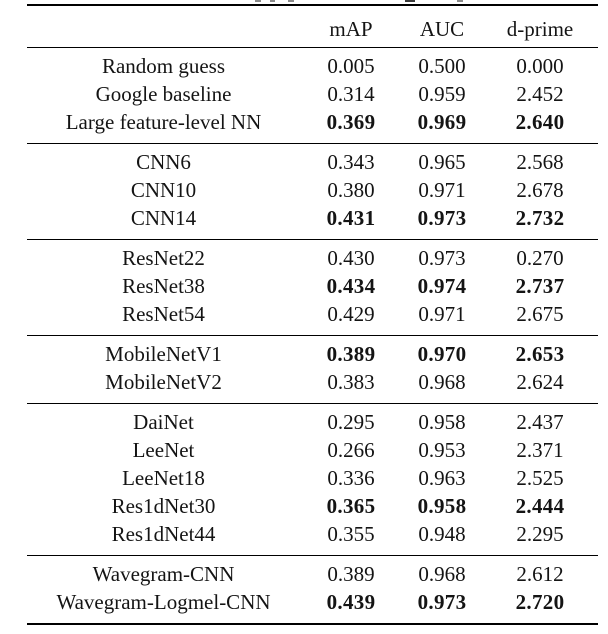 Image resolution: width=608 pixels, height=634 pixels. What do you see at coordinates (351, 574) in the screenshot?
I see `map-value: 0.389` at bounding box center [351, 574].